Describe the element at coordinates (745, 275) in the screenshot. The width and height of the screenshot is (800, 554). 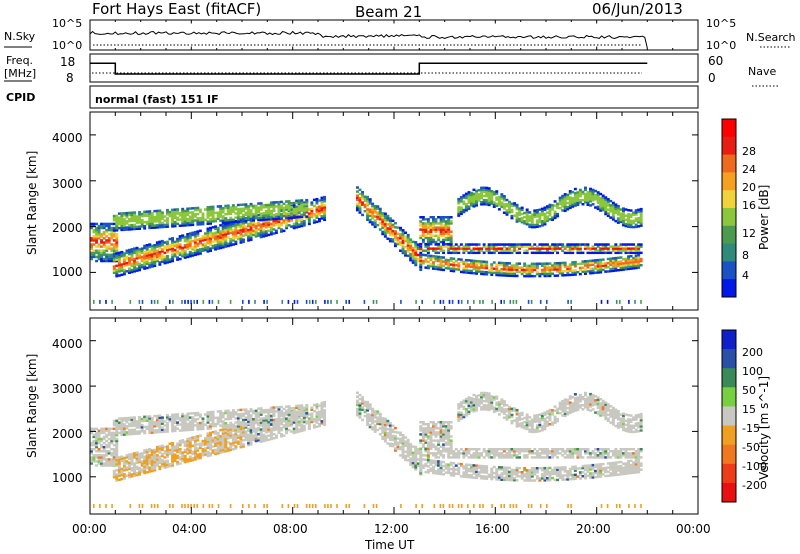
I see `power-cbar-tick-4: 4` at that location.